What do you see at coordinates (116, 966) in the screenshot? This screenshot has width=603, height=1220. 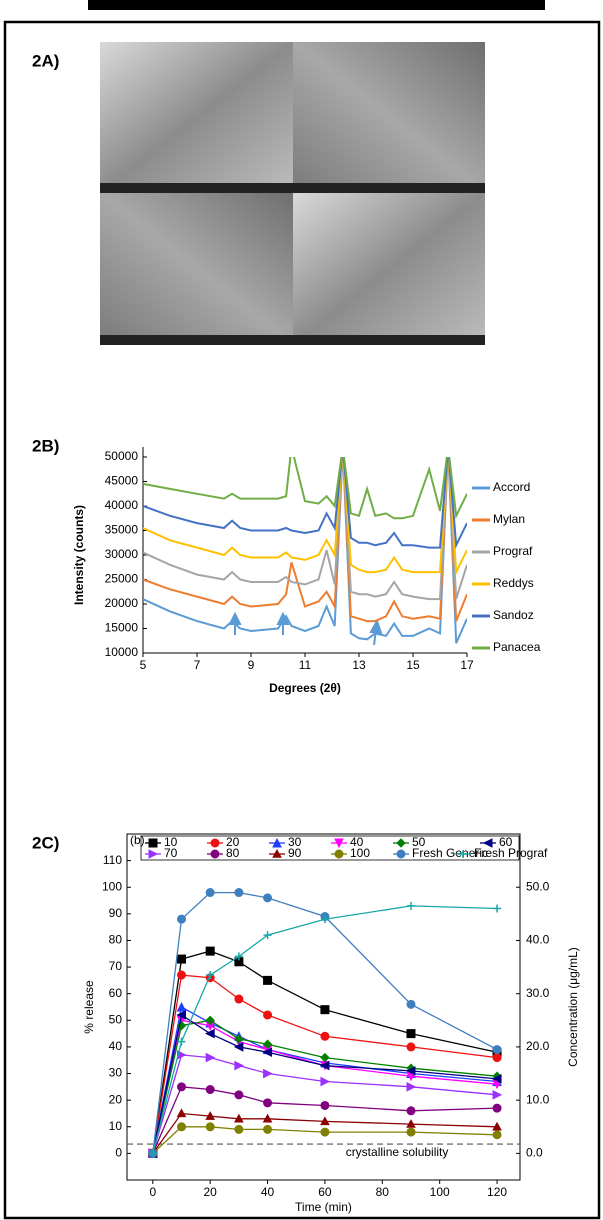 I see `y-tick-label: 70` at bounding box center [116, 966].